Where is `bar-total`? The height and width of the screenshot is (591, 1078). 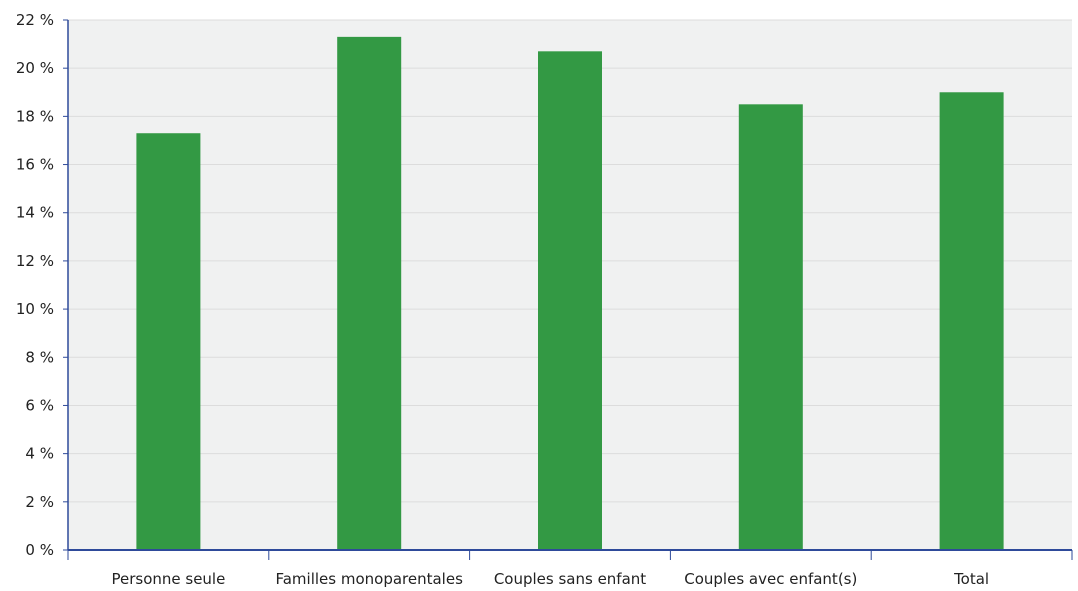 bar-total is located at coordinates (971, 321).